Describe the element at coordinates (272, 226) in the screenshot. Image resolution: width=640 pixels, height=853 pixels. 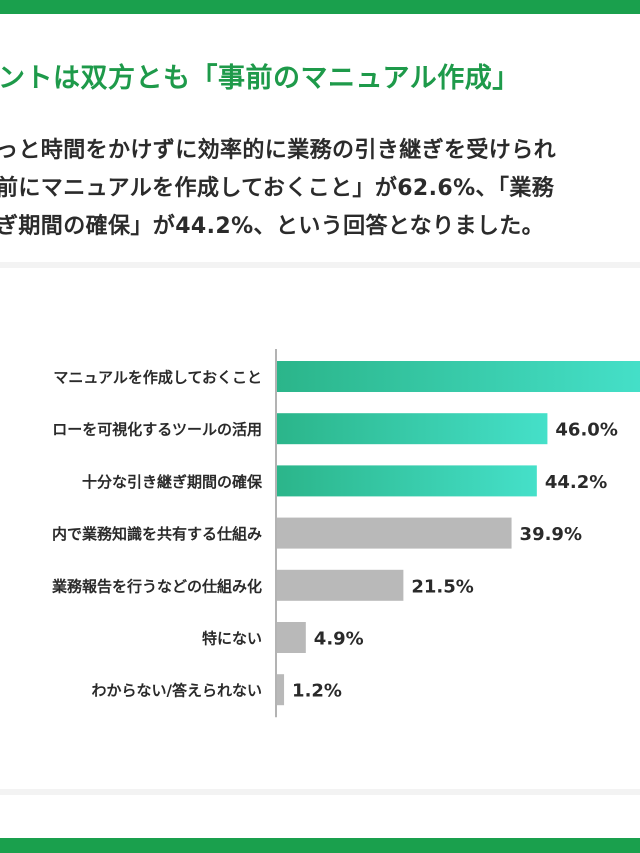
I see `body-line-3: ぎ期間の確保」が44.2%、という回答となりました。` at that location.